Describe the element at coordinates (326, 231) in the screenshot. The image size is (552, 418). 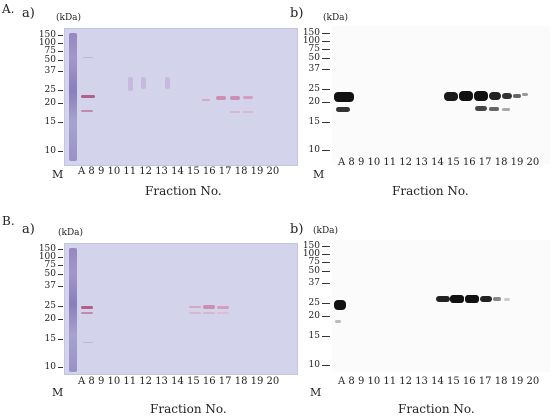
I see `section-b-blot-unit: (kDa)` at that location.